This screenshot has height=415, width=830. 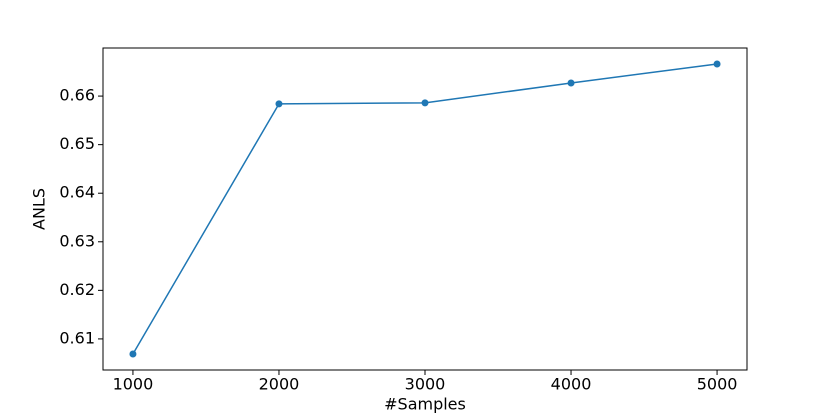 What do you see at coordinates (77, 337) in the screenshot?
I see `y-tick-label: 0.61` at bounding box center [77, 337].